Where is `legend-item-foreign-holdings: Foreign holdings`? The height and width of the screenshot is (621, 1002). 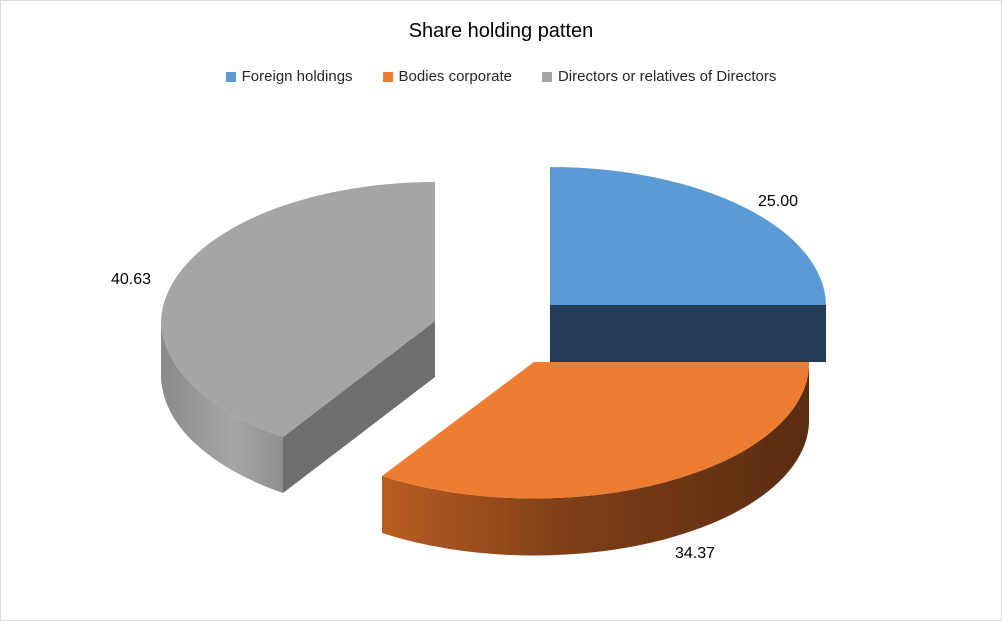
legend-item-foreign-holdings: Foreign holdings is located at coordinates (289, 76).